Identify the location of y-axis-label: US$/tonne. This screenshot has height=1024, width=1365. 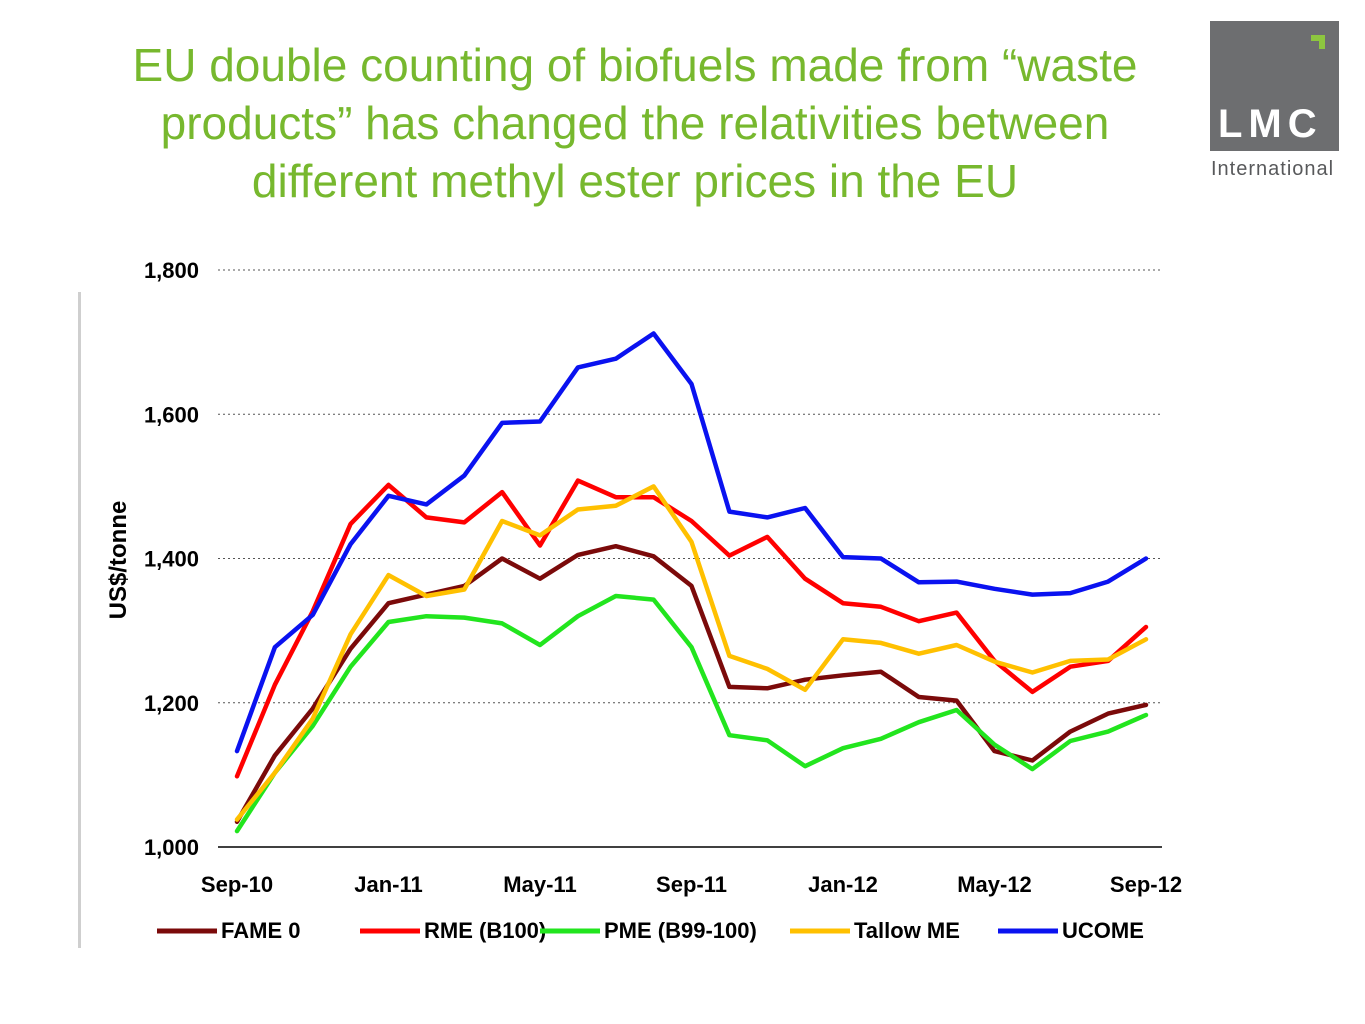
(118, 560).